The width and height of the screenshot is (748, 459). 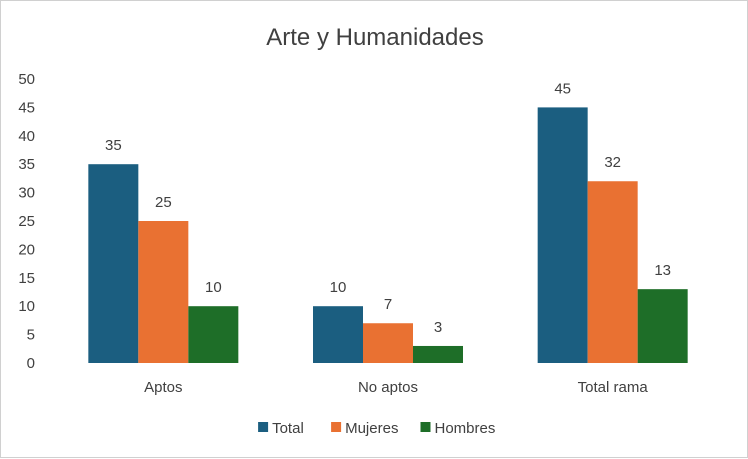 What do you see at coordinates (288, 428) in the screenshot?
I see `legend-label-total: Total` at bounding box center [288, 428].